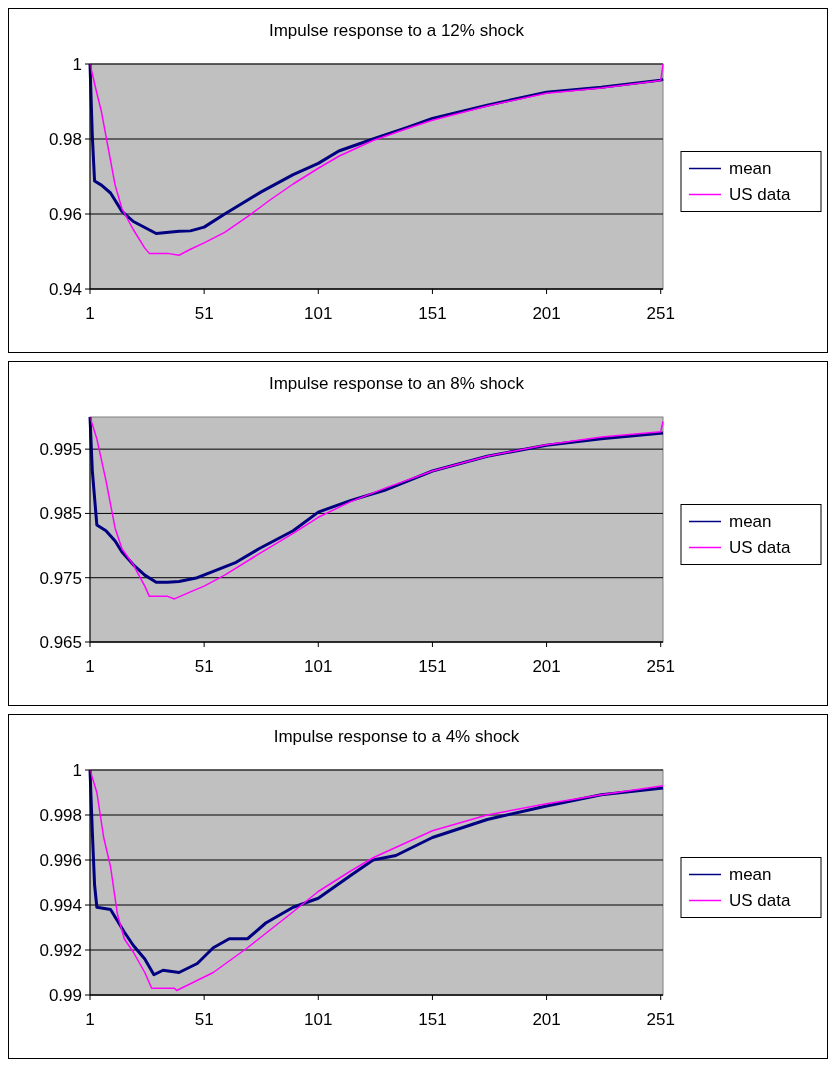 This screenshot has height=1071, width=836. I want to click on y-tick-label: 0.96, so click(65, 214).